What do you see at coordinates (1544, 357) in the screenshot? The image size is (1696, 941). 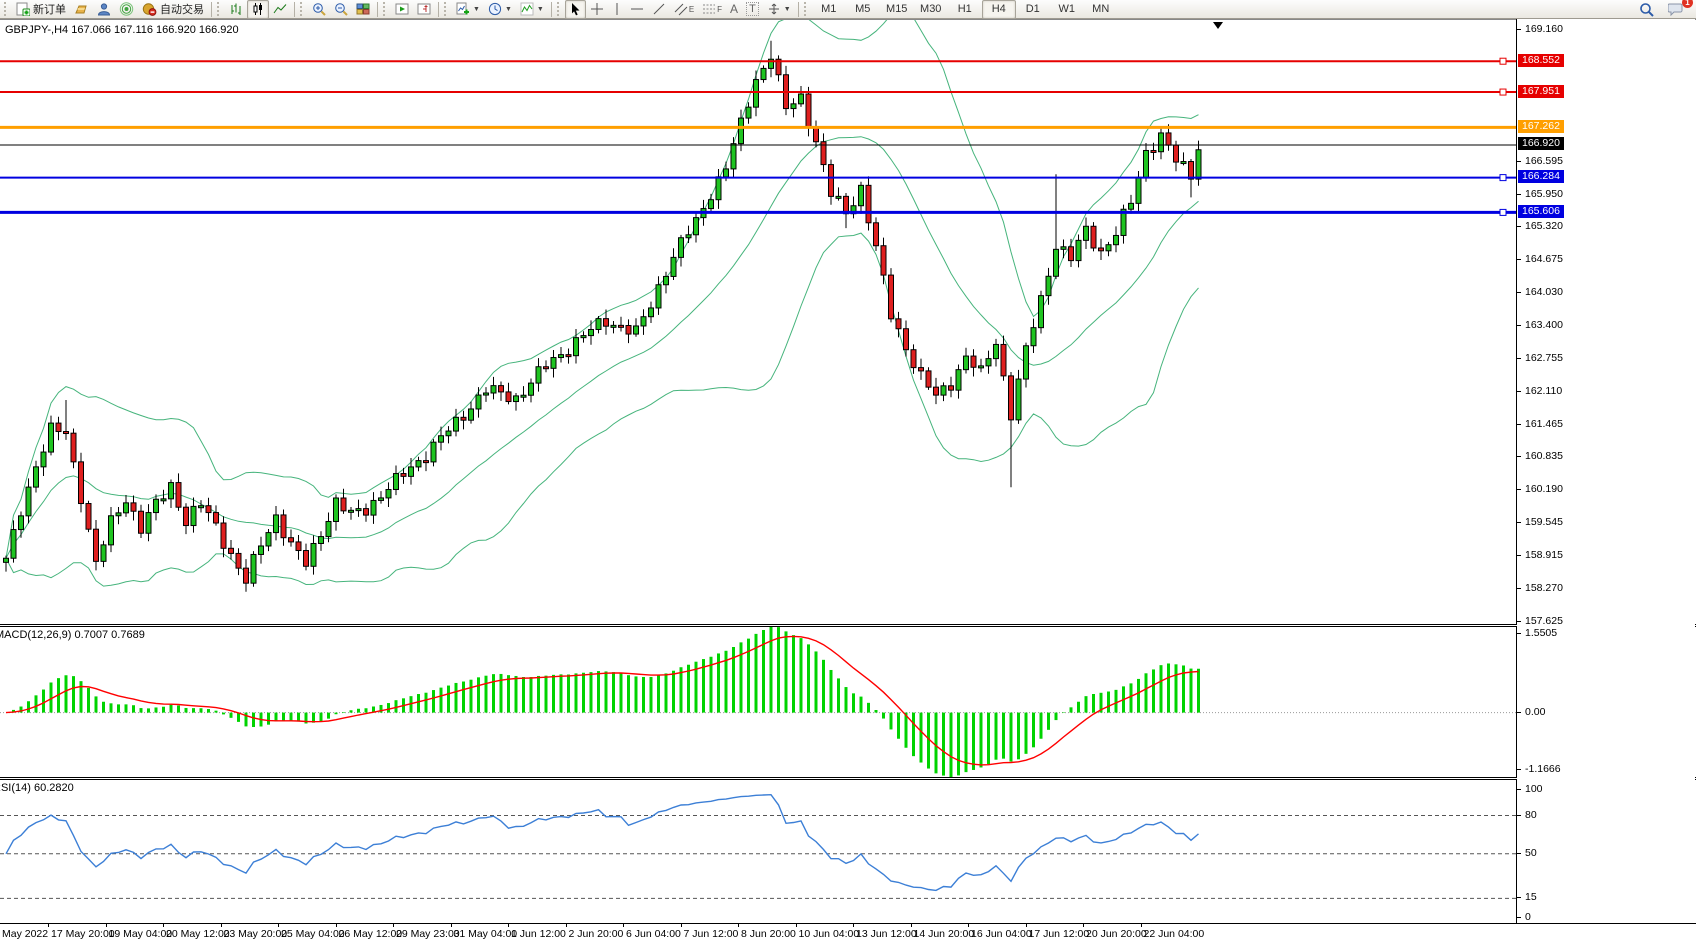 I see `price-tick-label: 162.755` at bounding box center [1544, 357].